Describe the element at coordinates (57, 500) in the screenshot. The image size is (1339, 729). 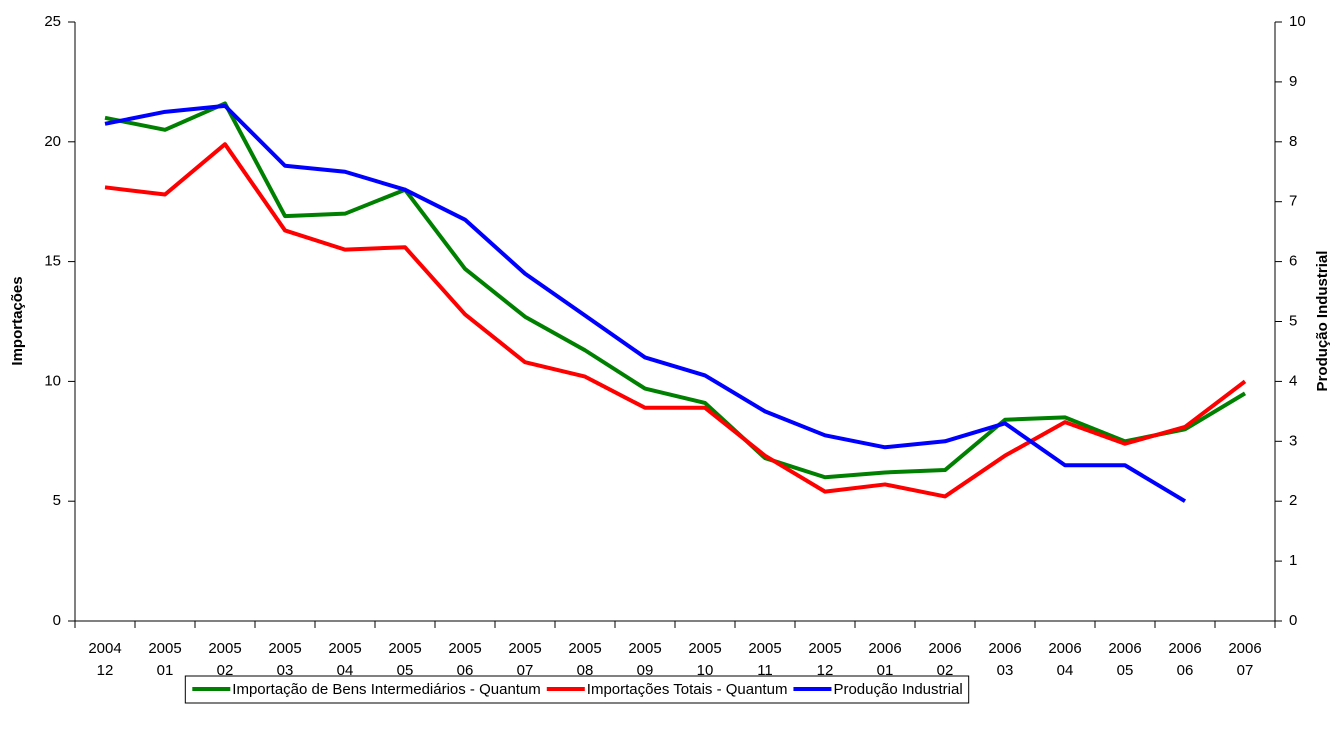
I see `y-tick-label: 5` at that location.